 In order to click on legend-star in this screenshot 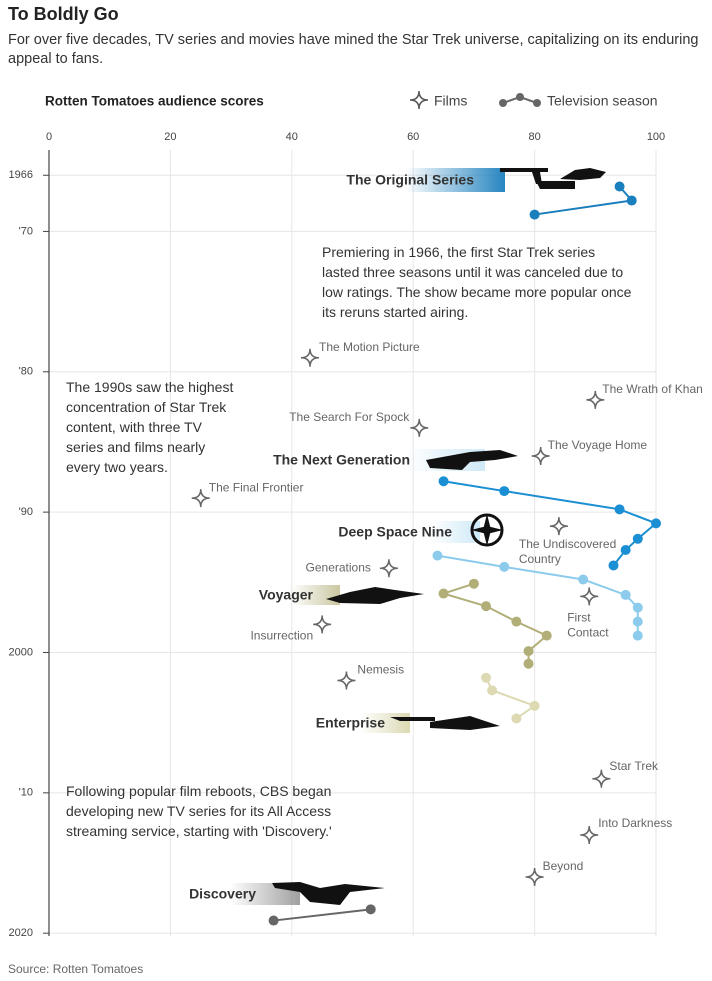, I will do `click(419, 100)`.